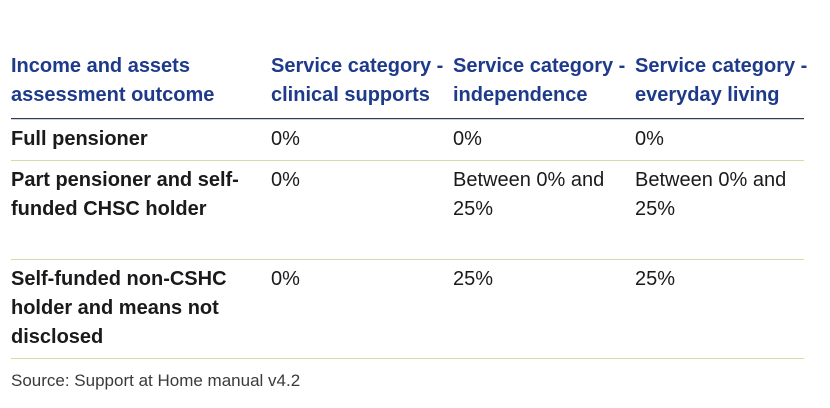 The width and height of the screenshot is (830, 408). Describe the element at coordinates (655, 279) in the screenshot. I see `cell-everyday: 25%` at that location.